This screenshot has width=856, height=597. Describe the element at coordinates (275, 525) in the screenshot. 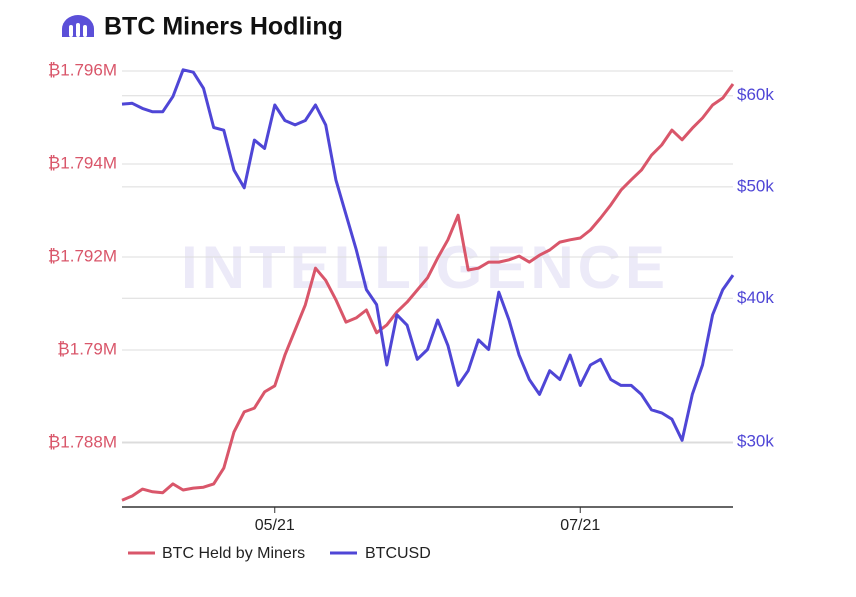

I see `x-tick-label: 05/21` at that location.